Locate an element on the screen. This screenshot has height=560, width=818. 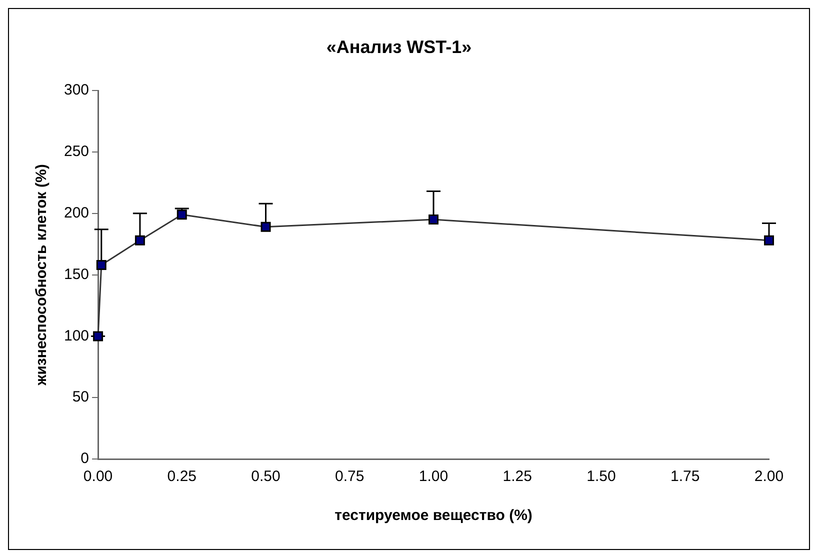
y-tick-label: 250 is located at coordinates (77, 151).